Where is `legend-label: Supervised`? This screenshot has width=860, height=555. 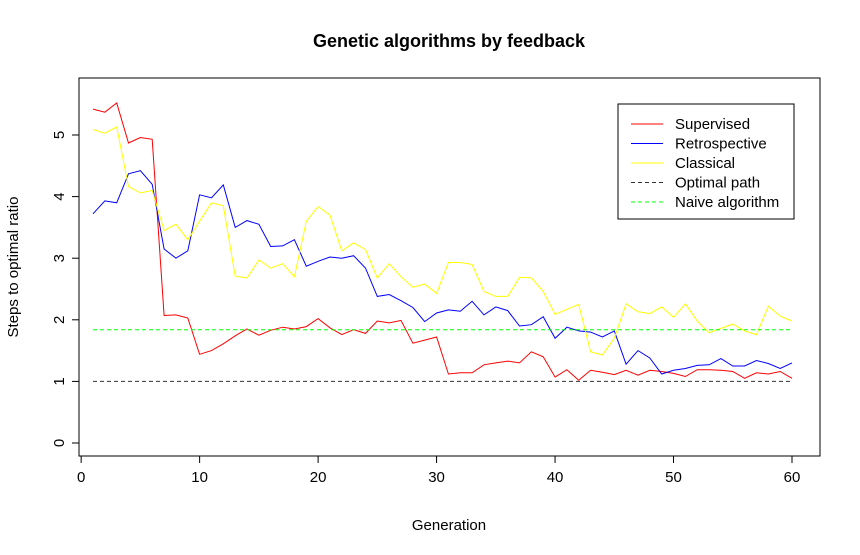
legend-label: Supervised is located at coordinates (712, 124).